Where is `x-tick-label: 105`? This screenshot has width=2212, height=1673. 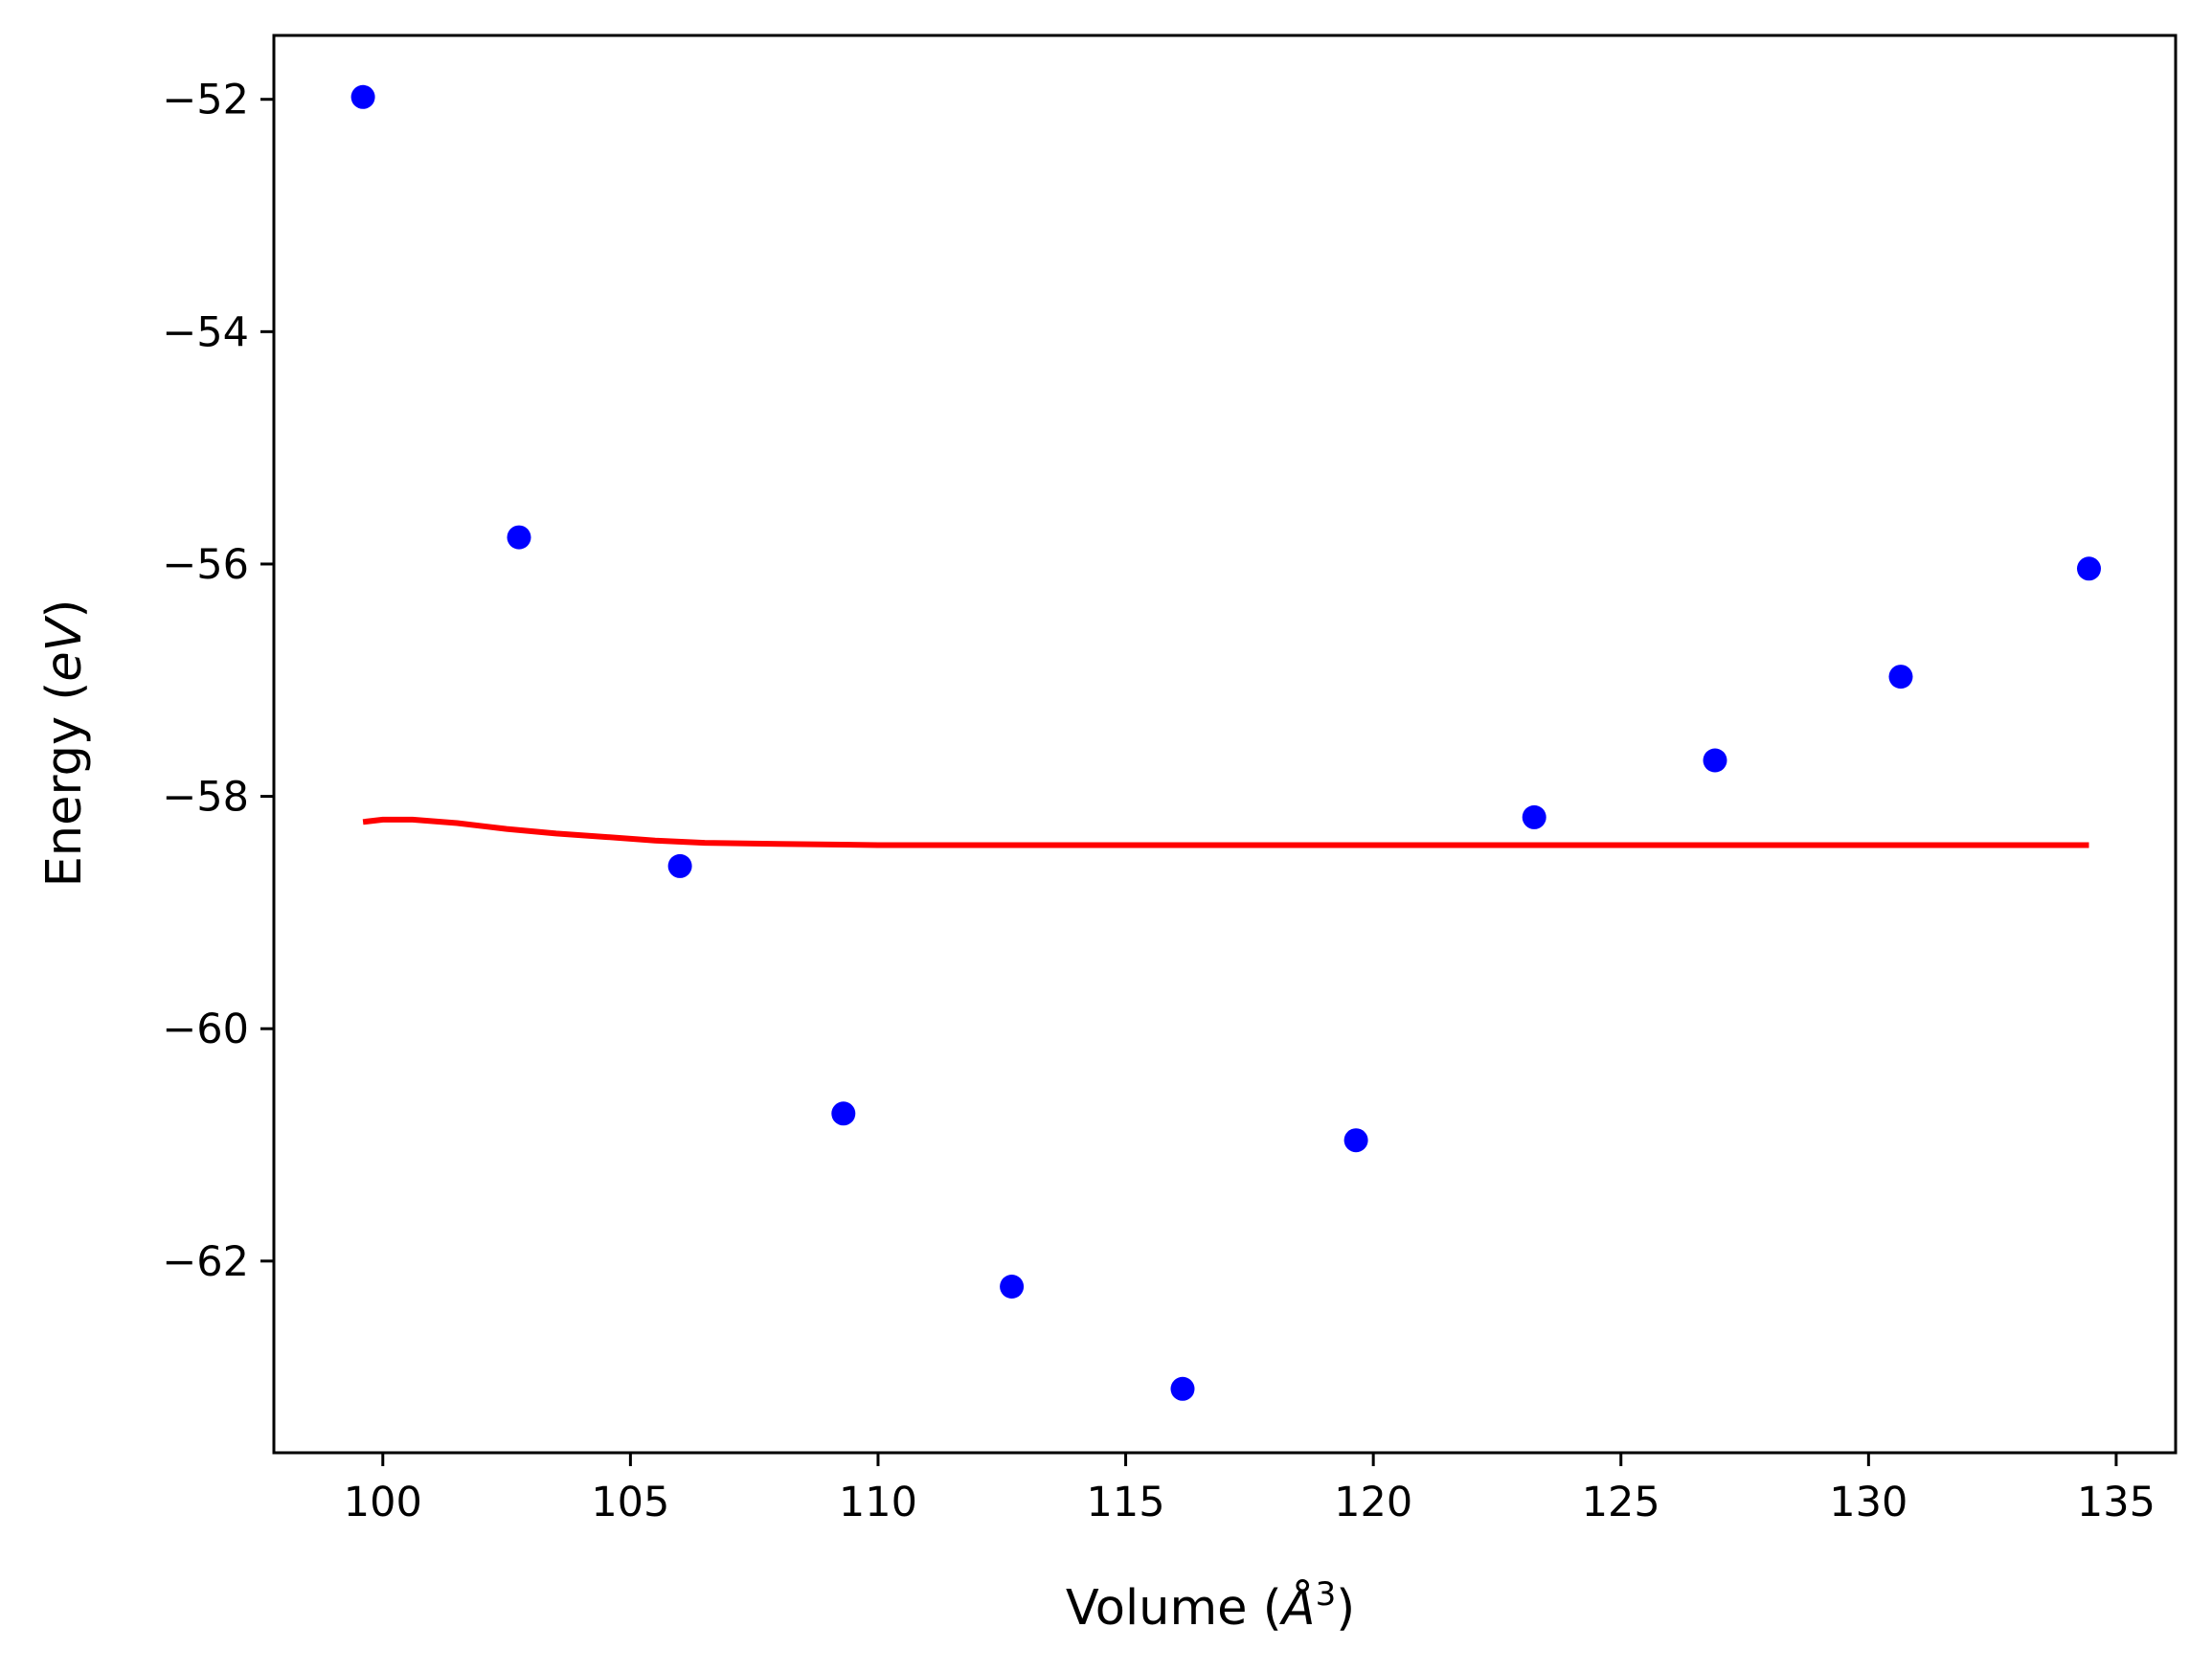 x-tick-label: 105 is located at coordinates (630, 1502).